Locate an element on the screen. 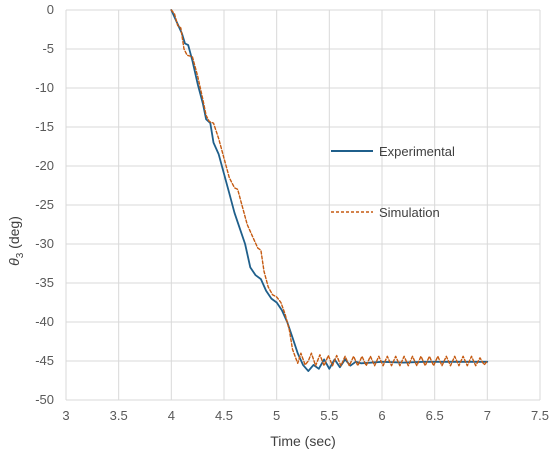 The width and height of the screenshot is (550, 459). y-tick-label: -25 is located at coordinates (44, 204).